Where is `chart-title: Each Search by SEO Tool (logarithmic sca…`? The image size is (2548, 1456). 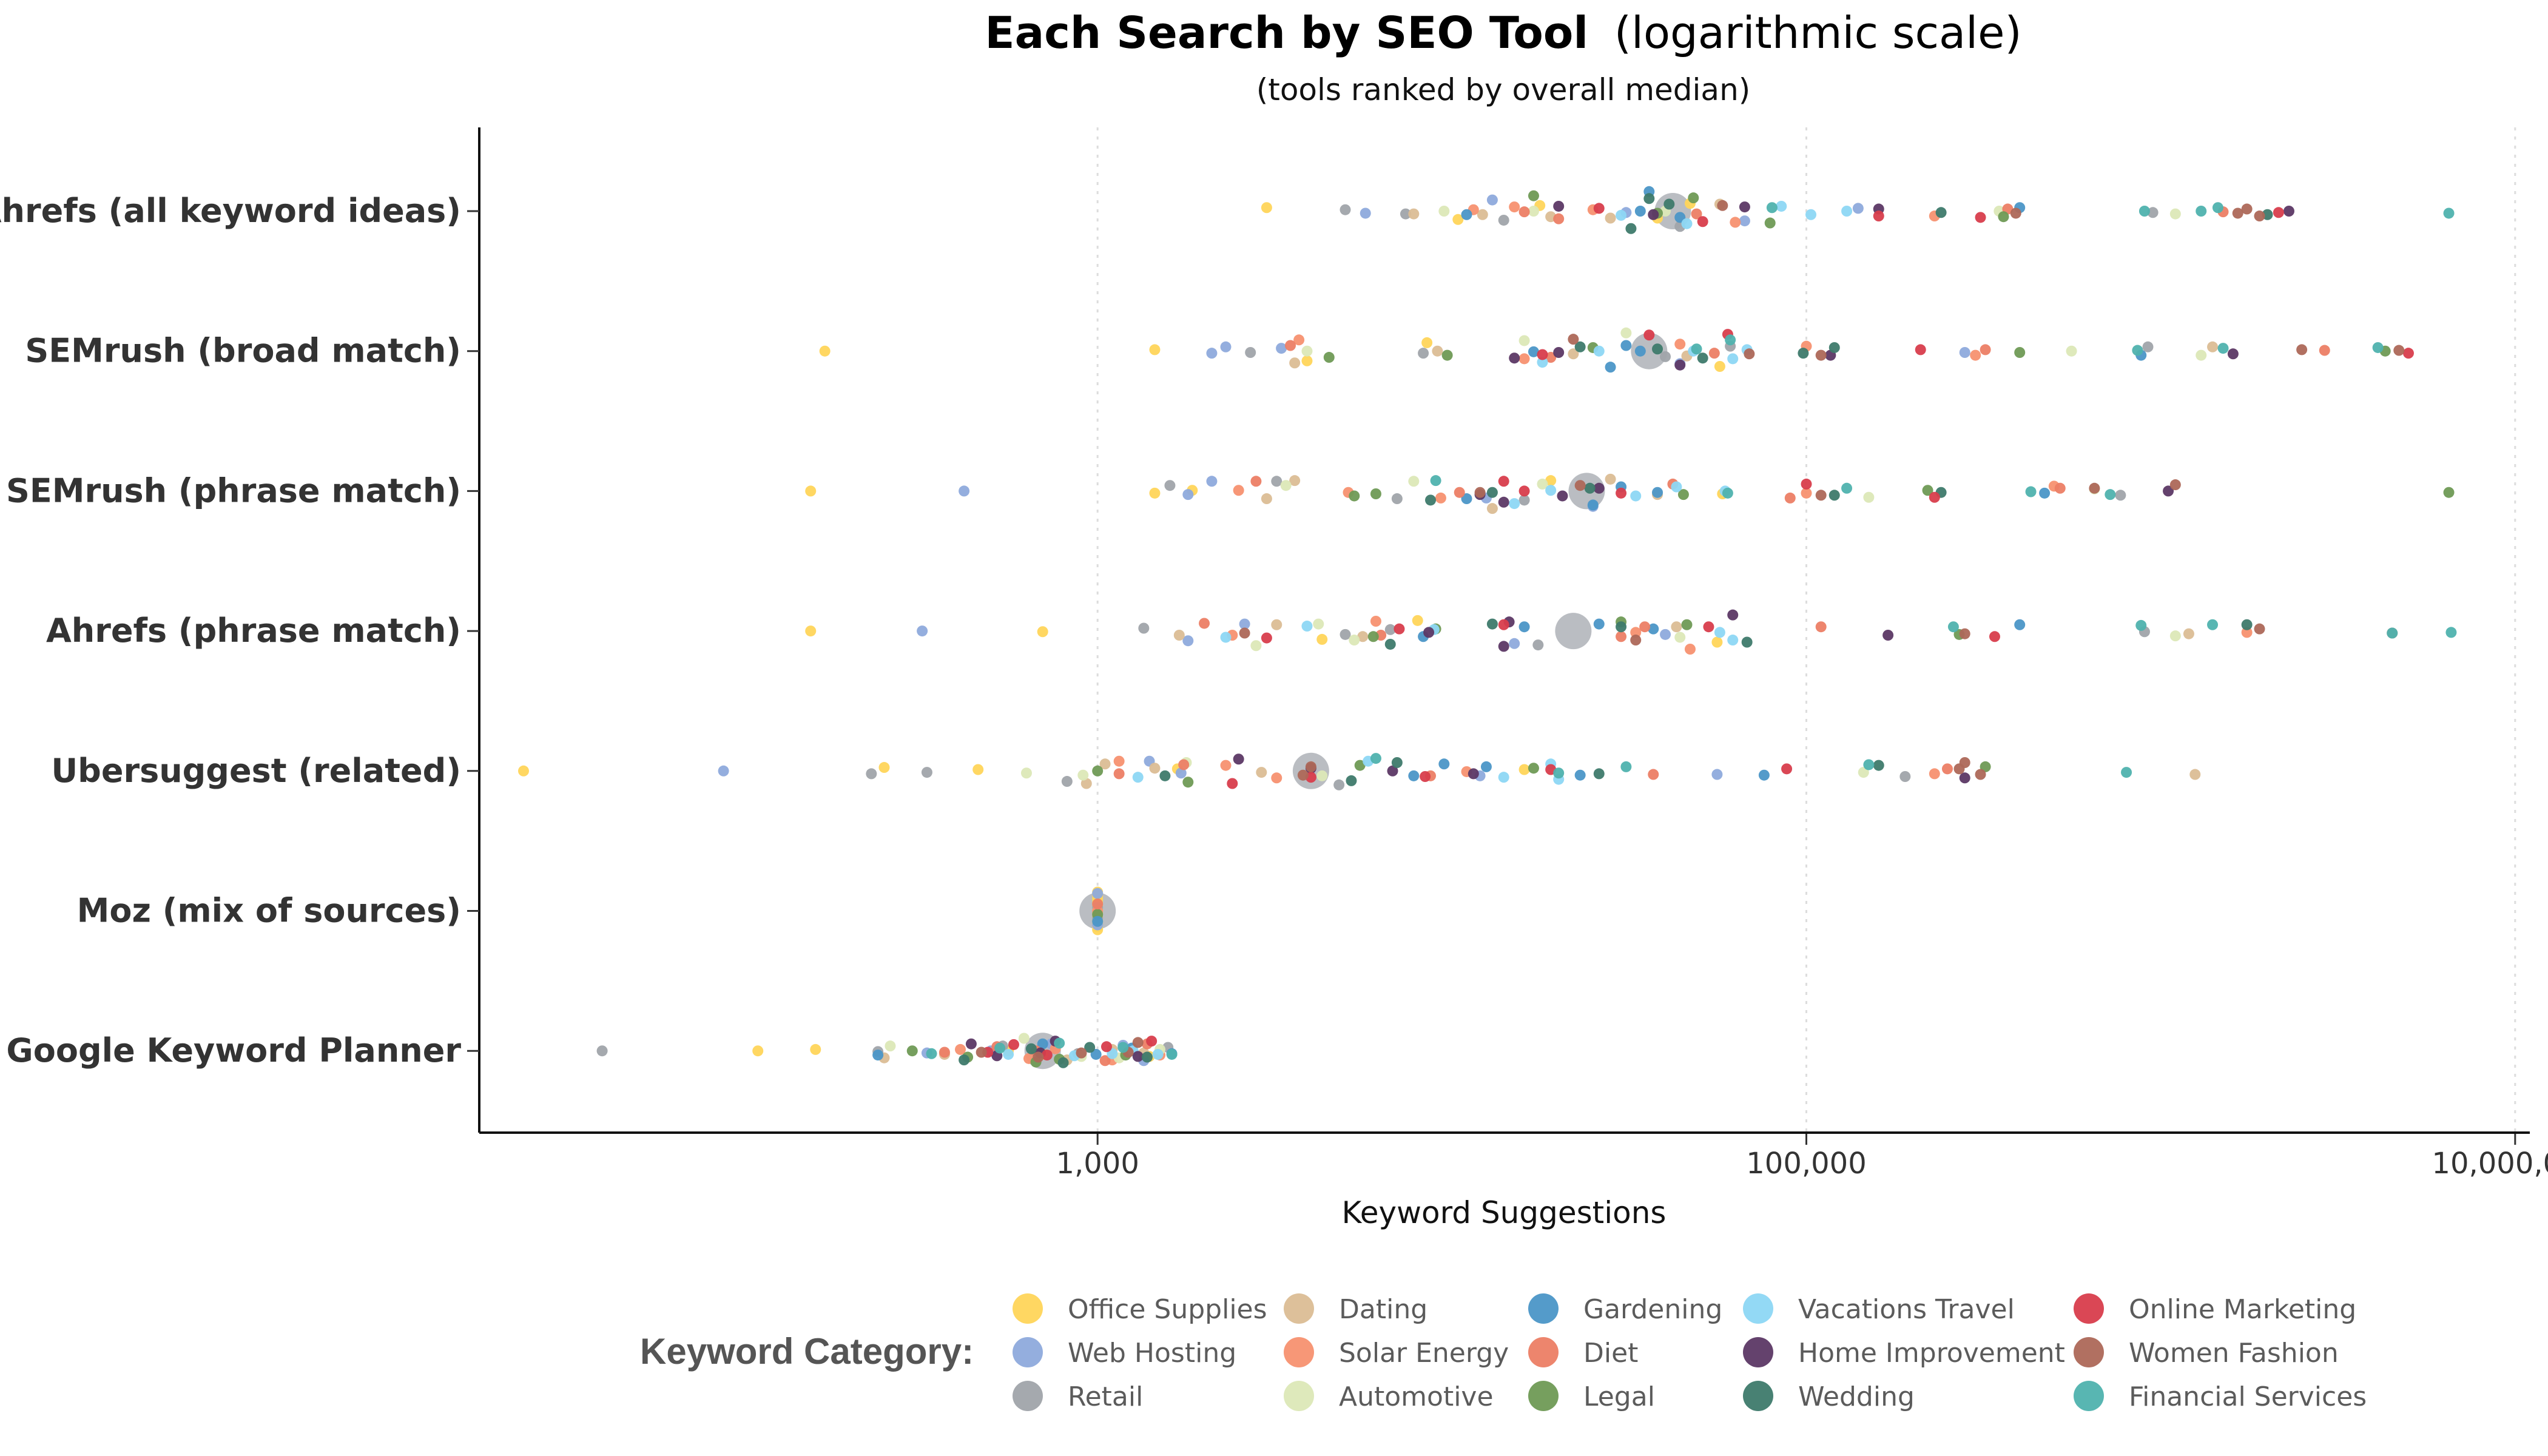
chart-title: Each Search by SEO Tool (logarithmic sca… is located at coordinates (1503, 32).